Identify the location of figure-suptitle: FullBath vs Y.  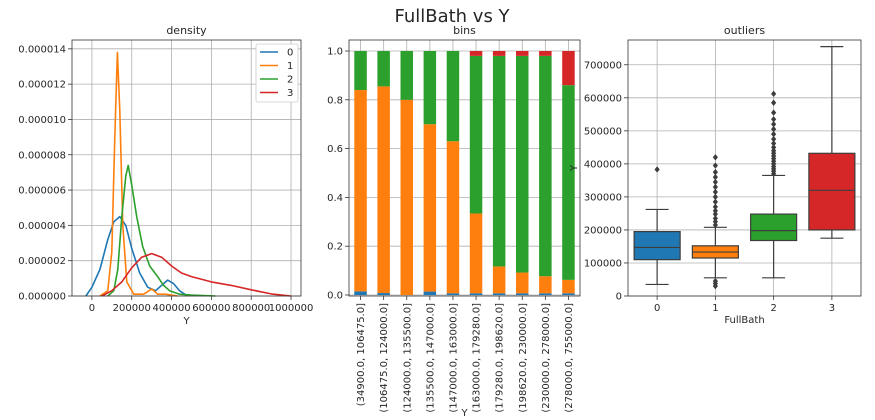
(452, 16).